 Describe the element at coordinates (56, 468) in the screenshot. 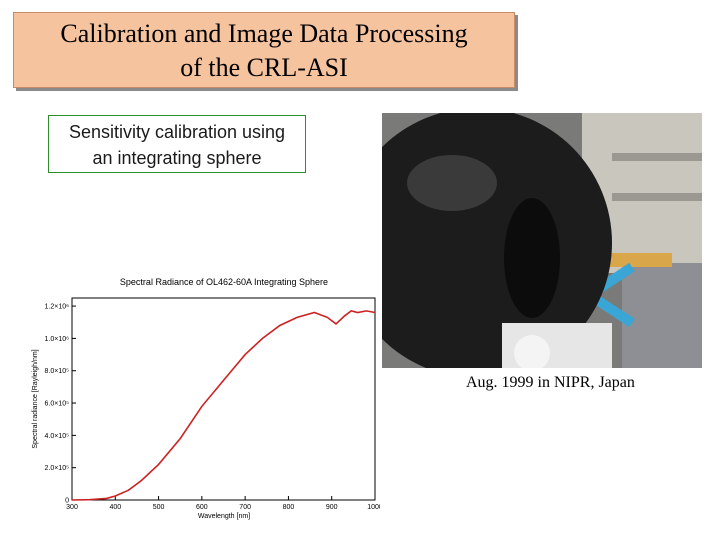

I see `y-tick-label: 2.0×10⁵` at that location.